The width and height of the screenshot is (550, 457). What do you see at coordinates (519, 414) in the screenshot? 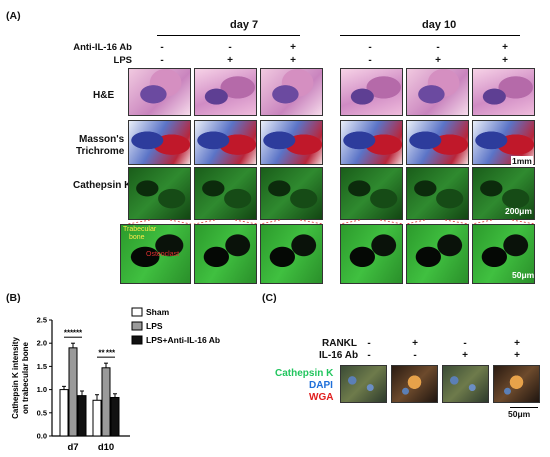
I see `scale-bar-50um-c-label: 50μm` at bounding box center [519, 414].